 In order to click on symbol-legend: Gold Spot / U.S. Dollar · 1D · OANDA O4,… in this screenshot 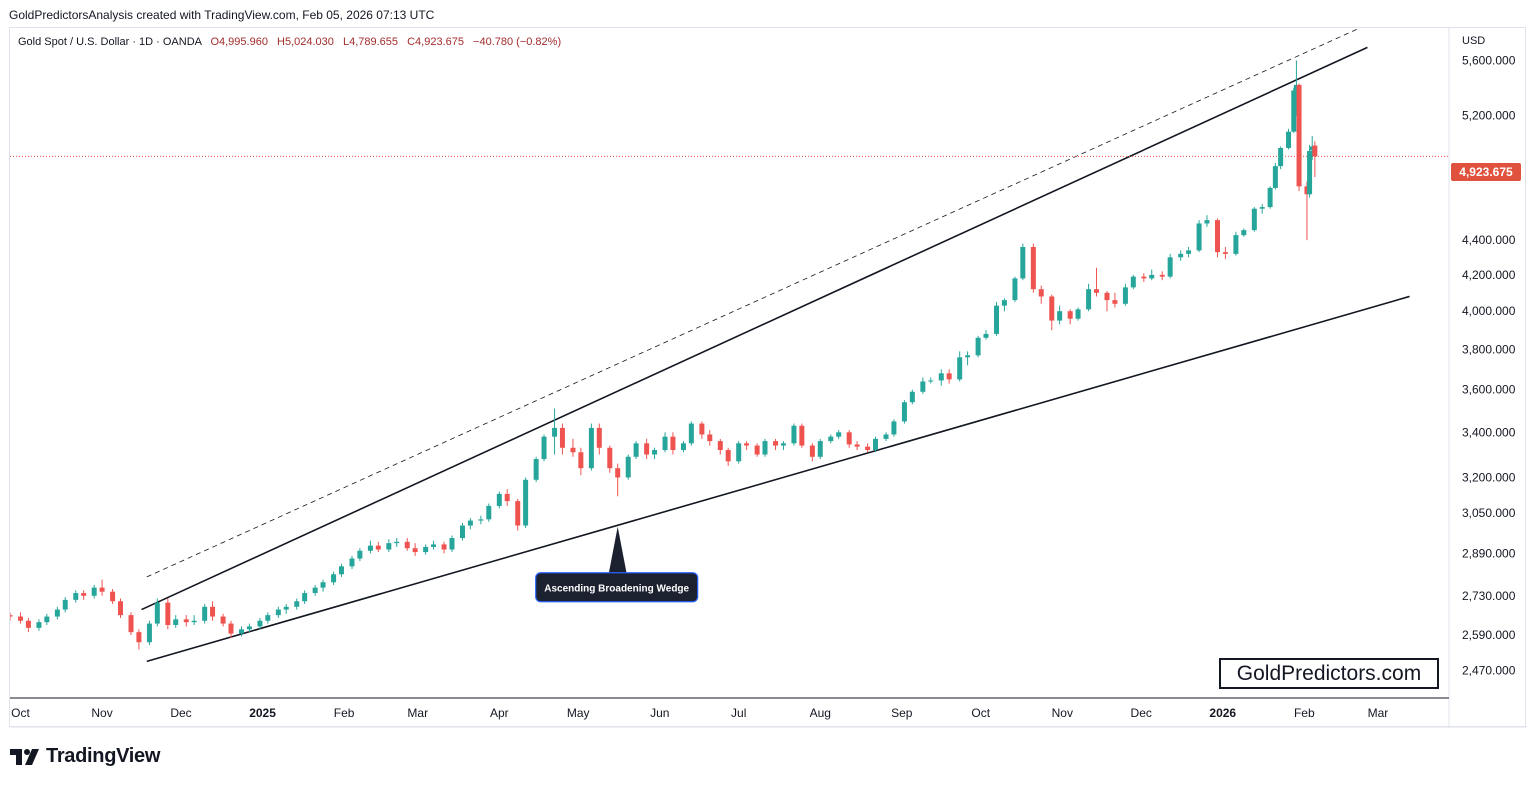, I will do `click(289, 42)`.